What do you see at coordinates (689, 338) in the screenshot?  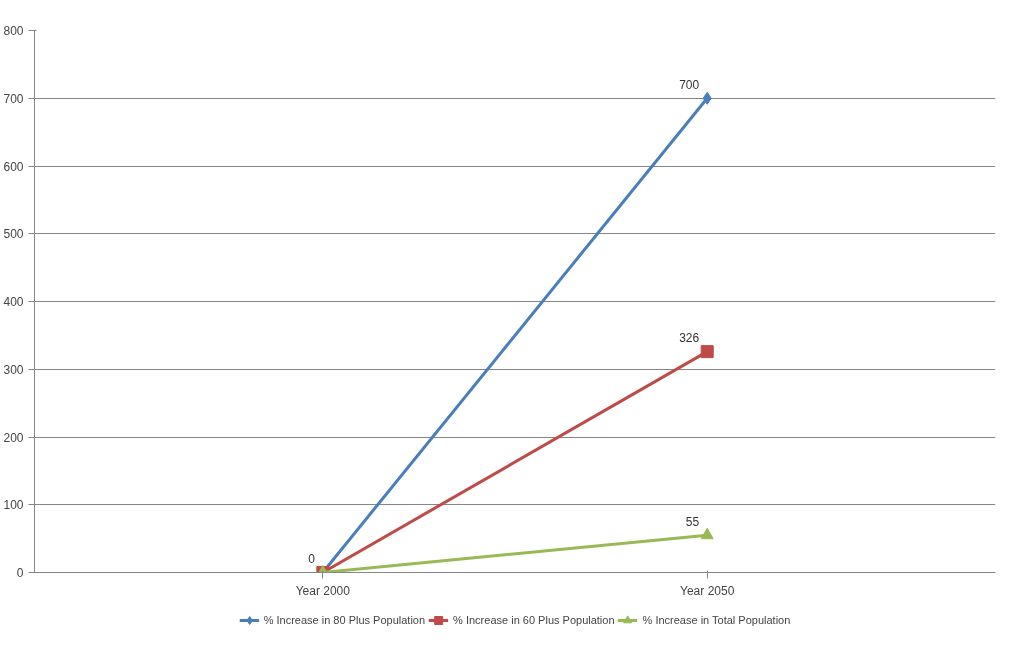 I see `data-label: 326` at bounding box center [689, 338].